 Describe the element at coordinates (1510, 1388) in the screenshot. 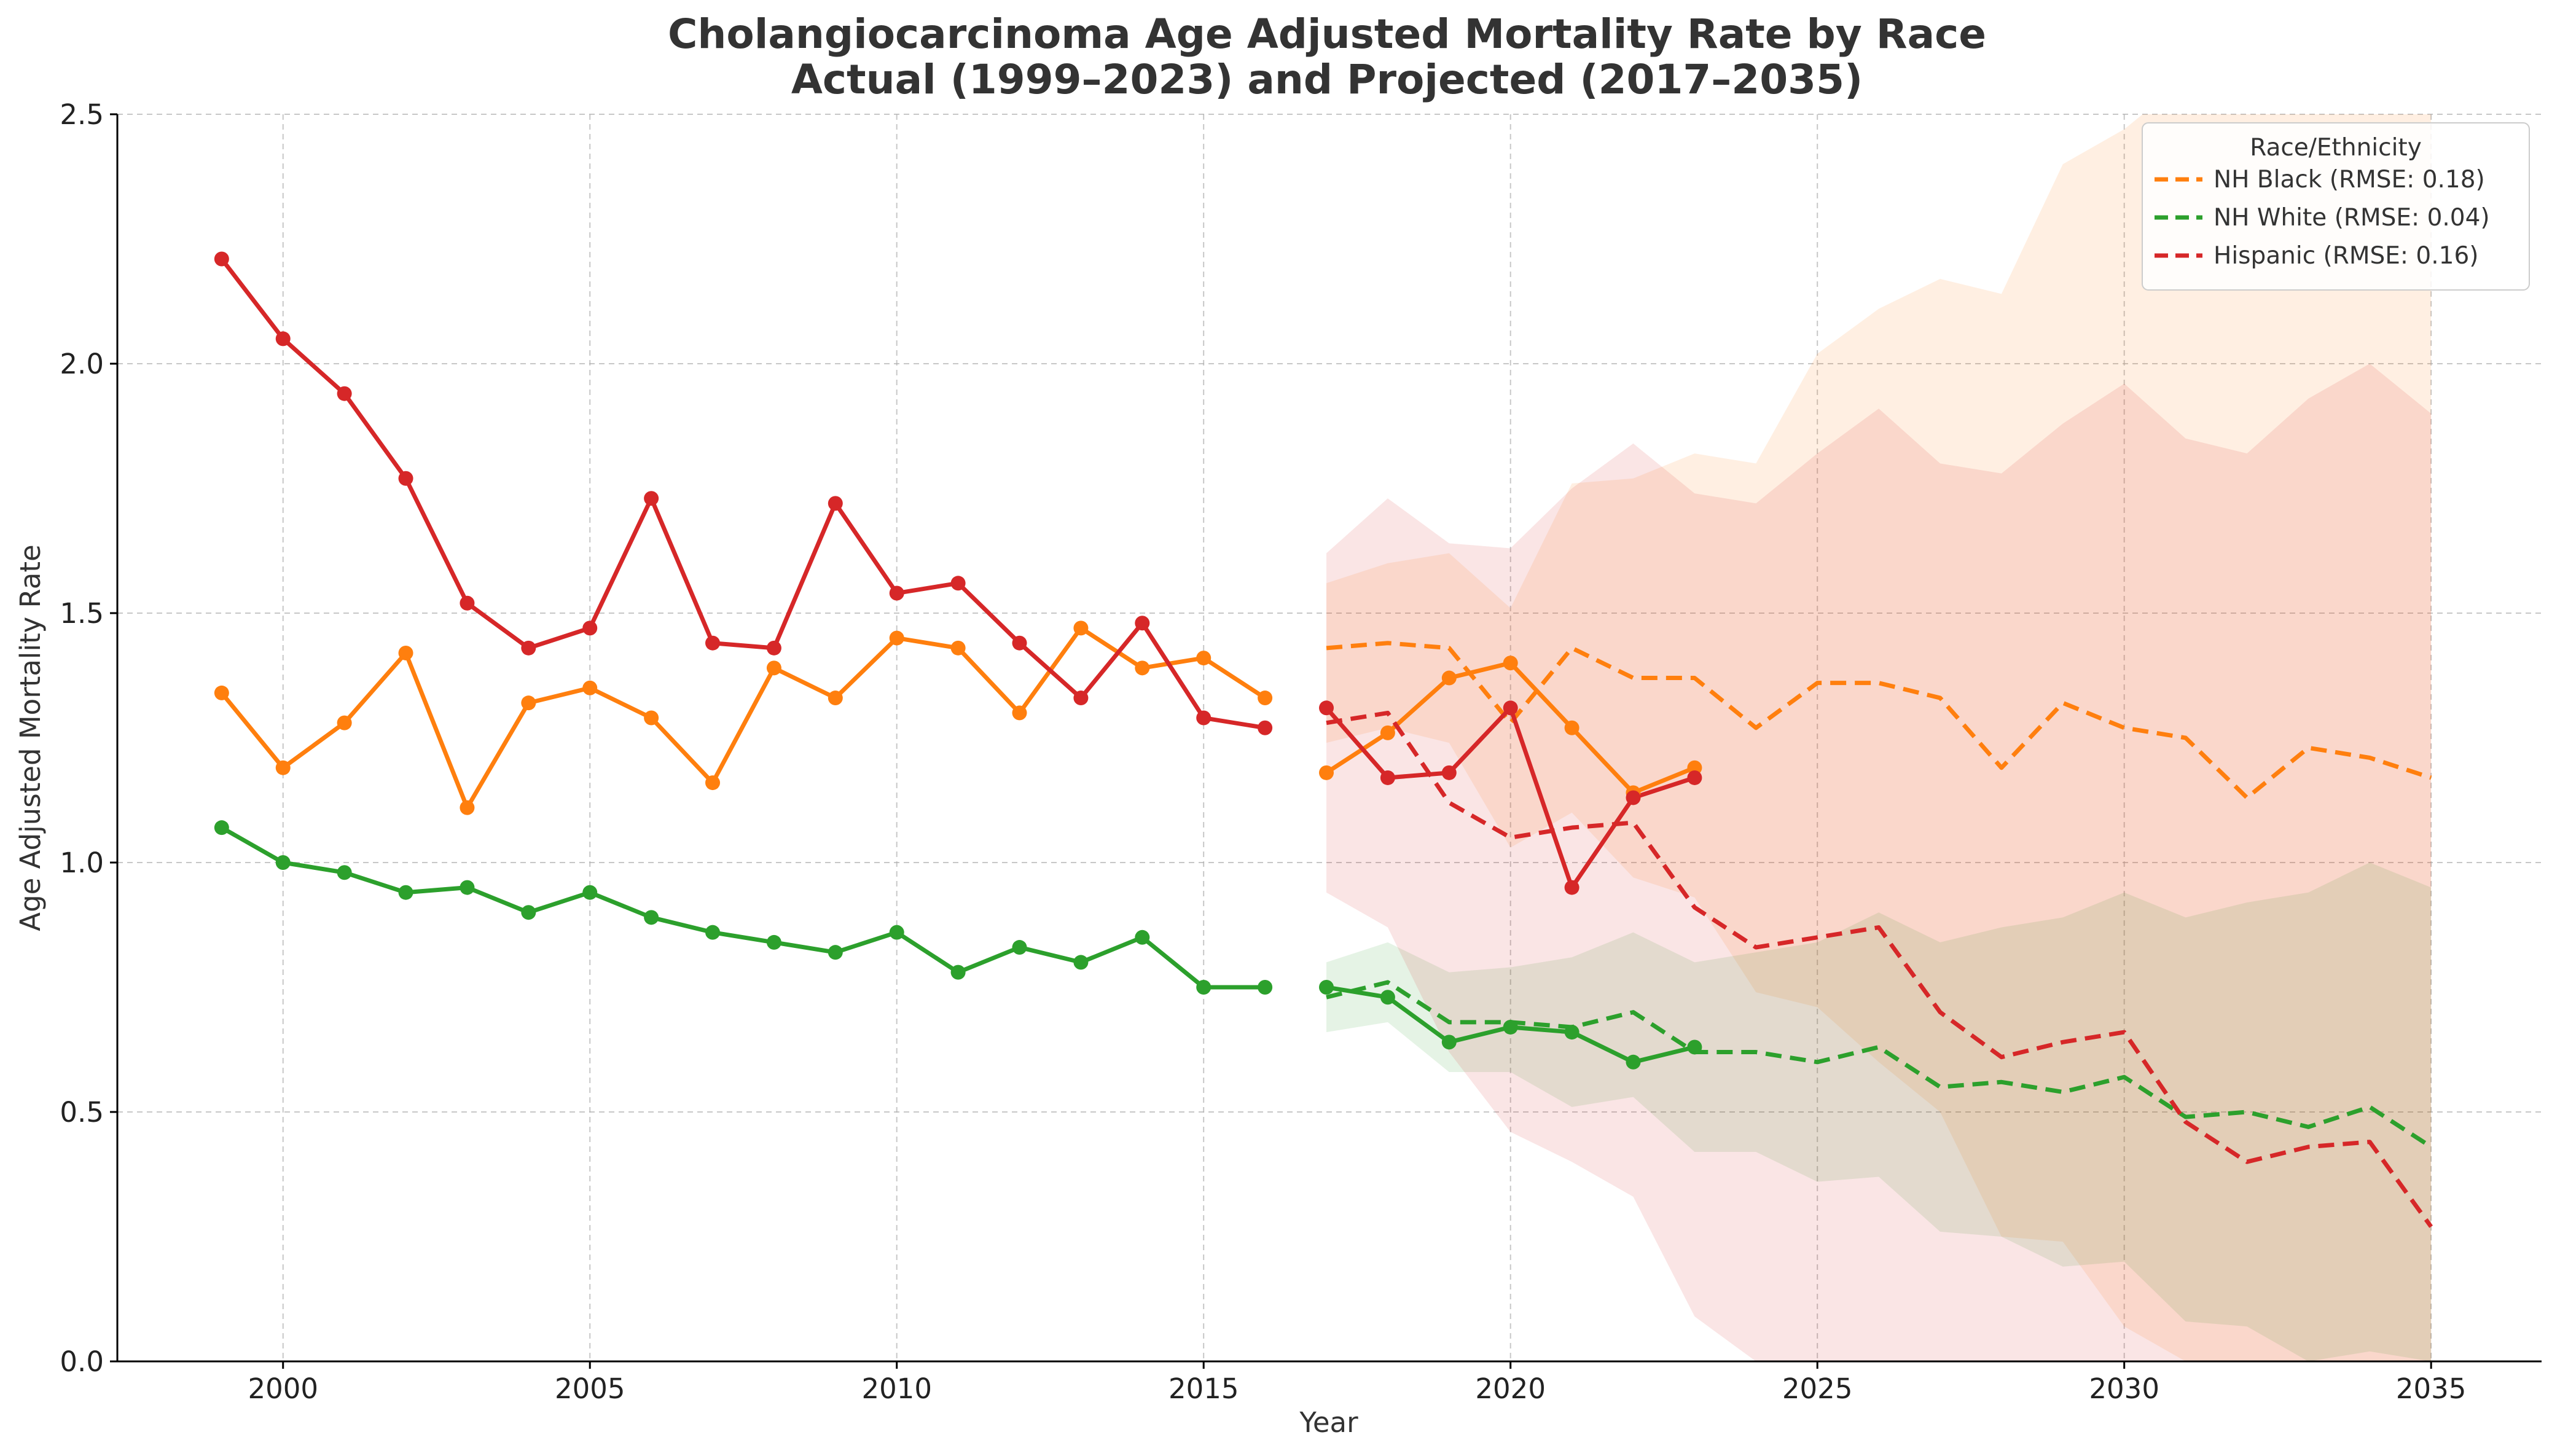

I see `x-tick-label: 2020` at that location.